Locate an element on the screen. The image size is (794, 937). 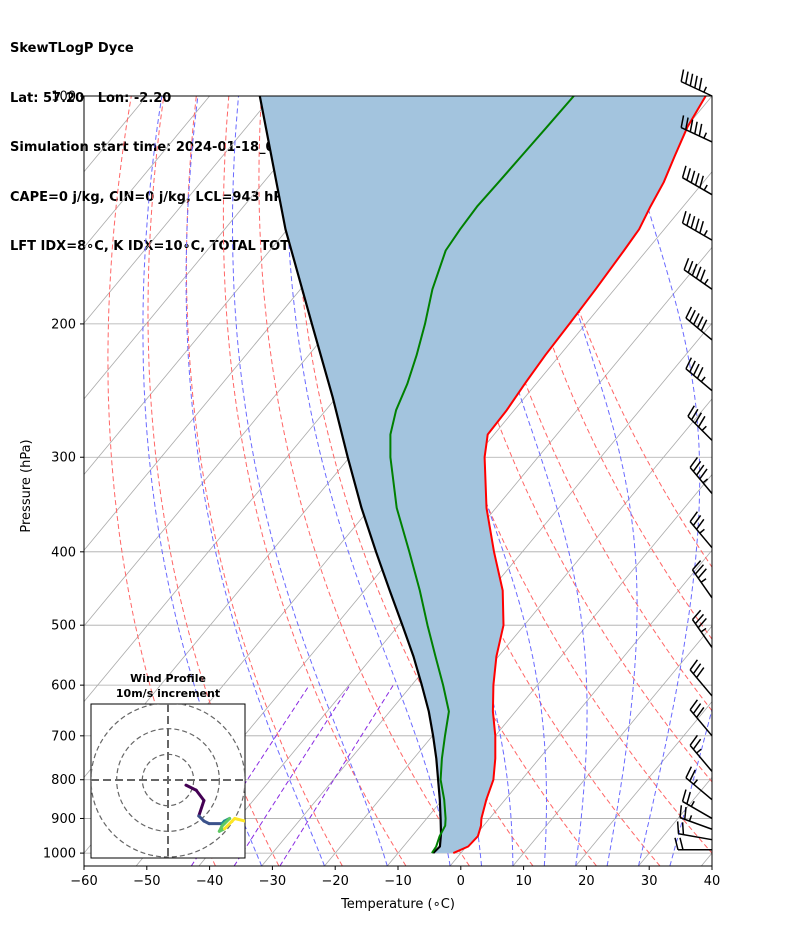
x-axis-title: Temperature (∘C) is located at coordinates (397, 904).